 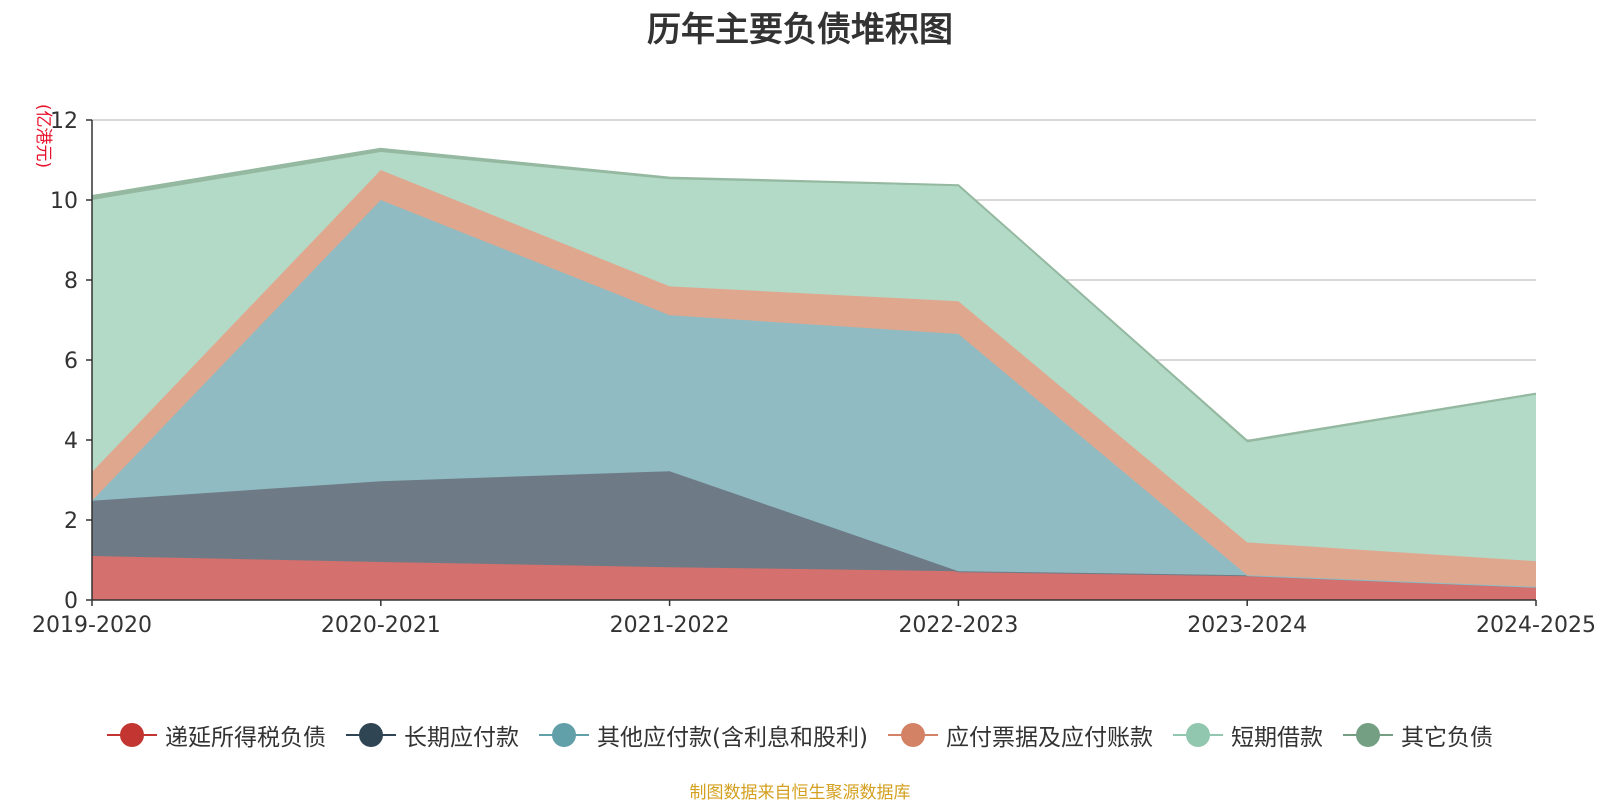 I want to click on y-tick-label: 4, so click(x=71, y=441).